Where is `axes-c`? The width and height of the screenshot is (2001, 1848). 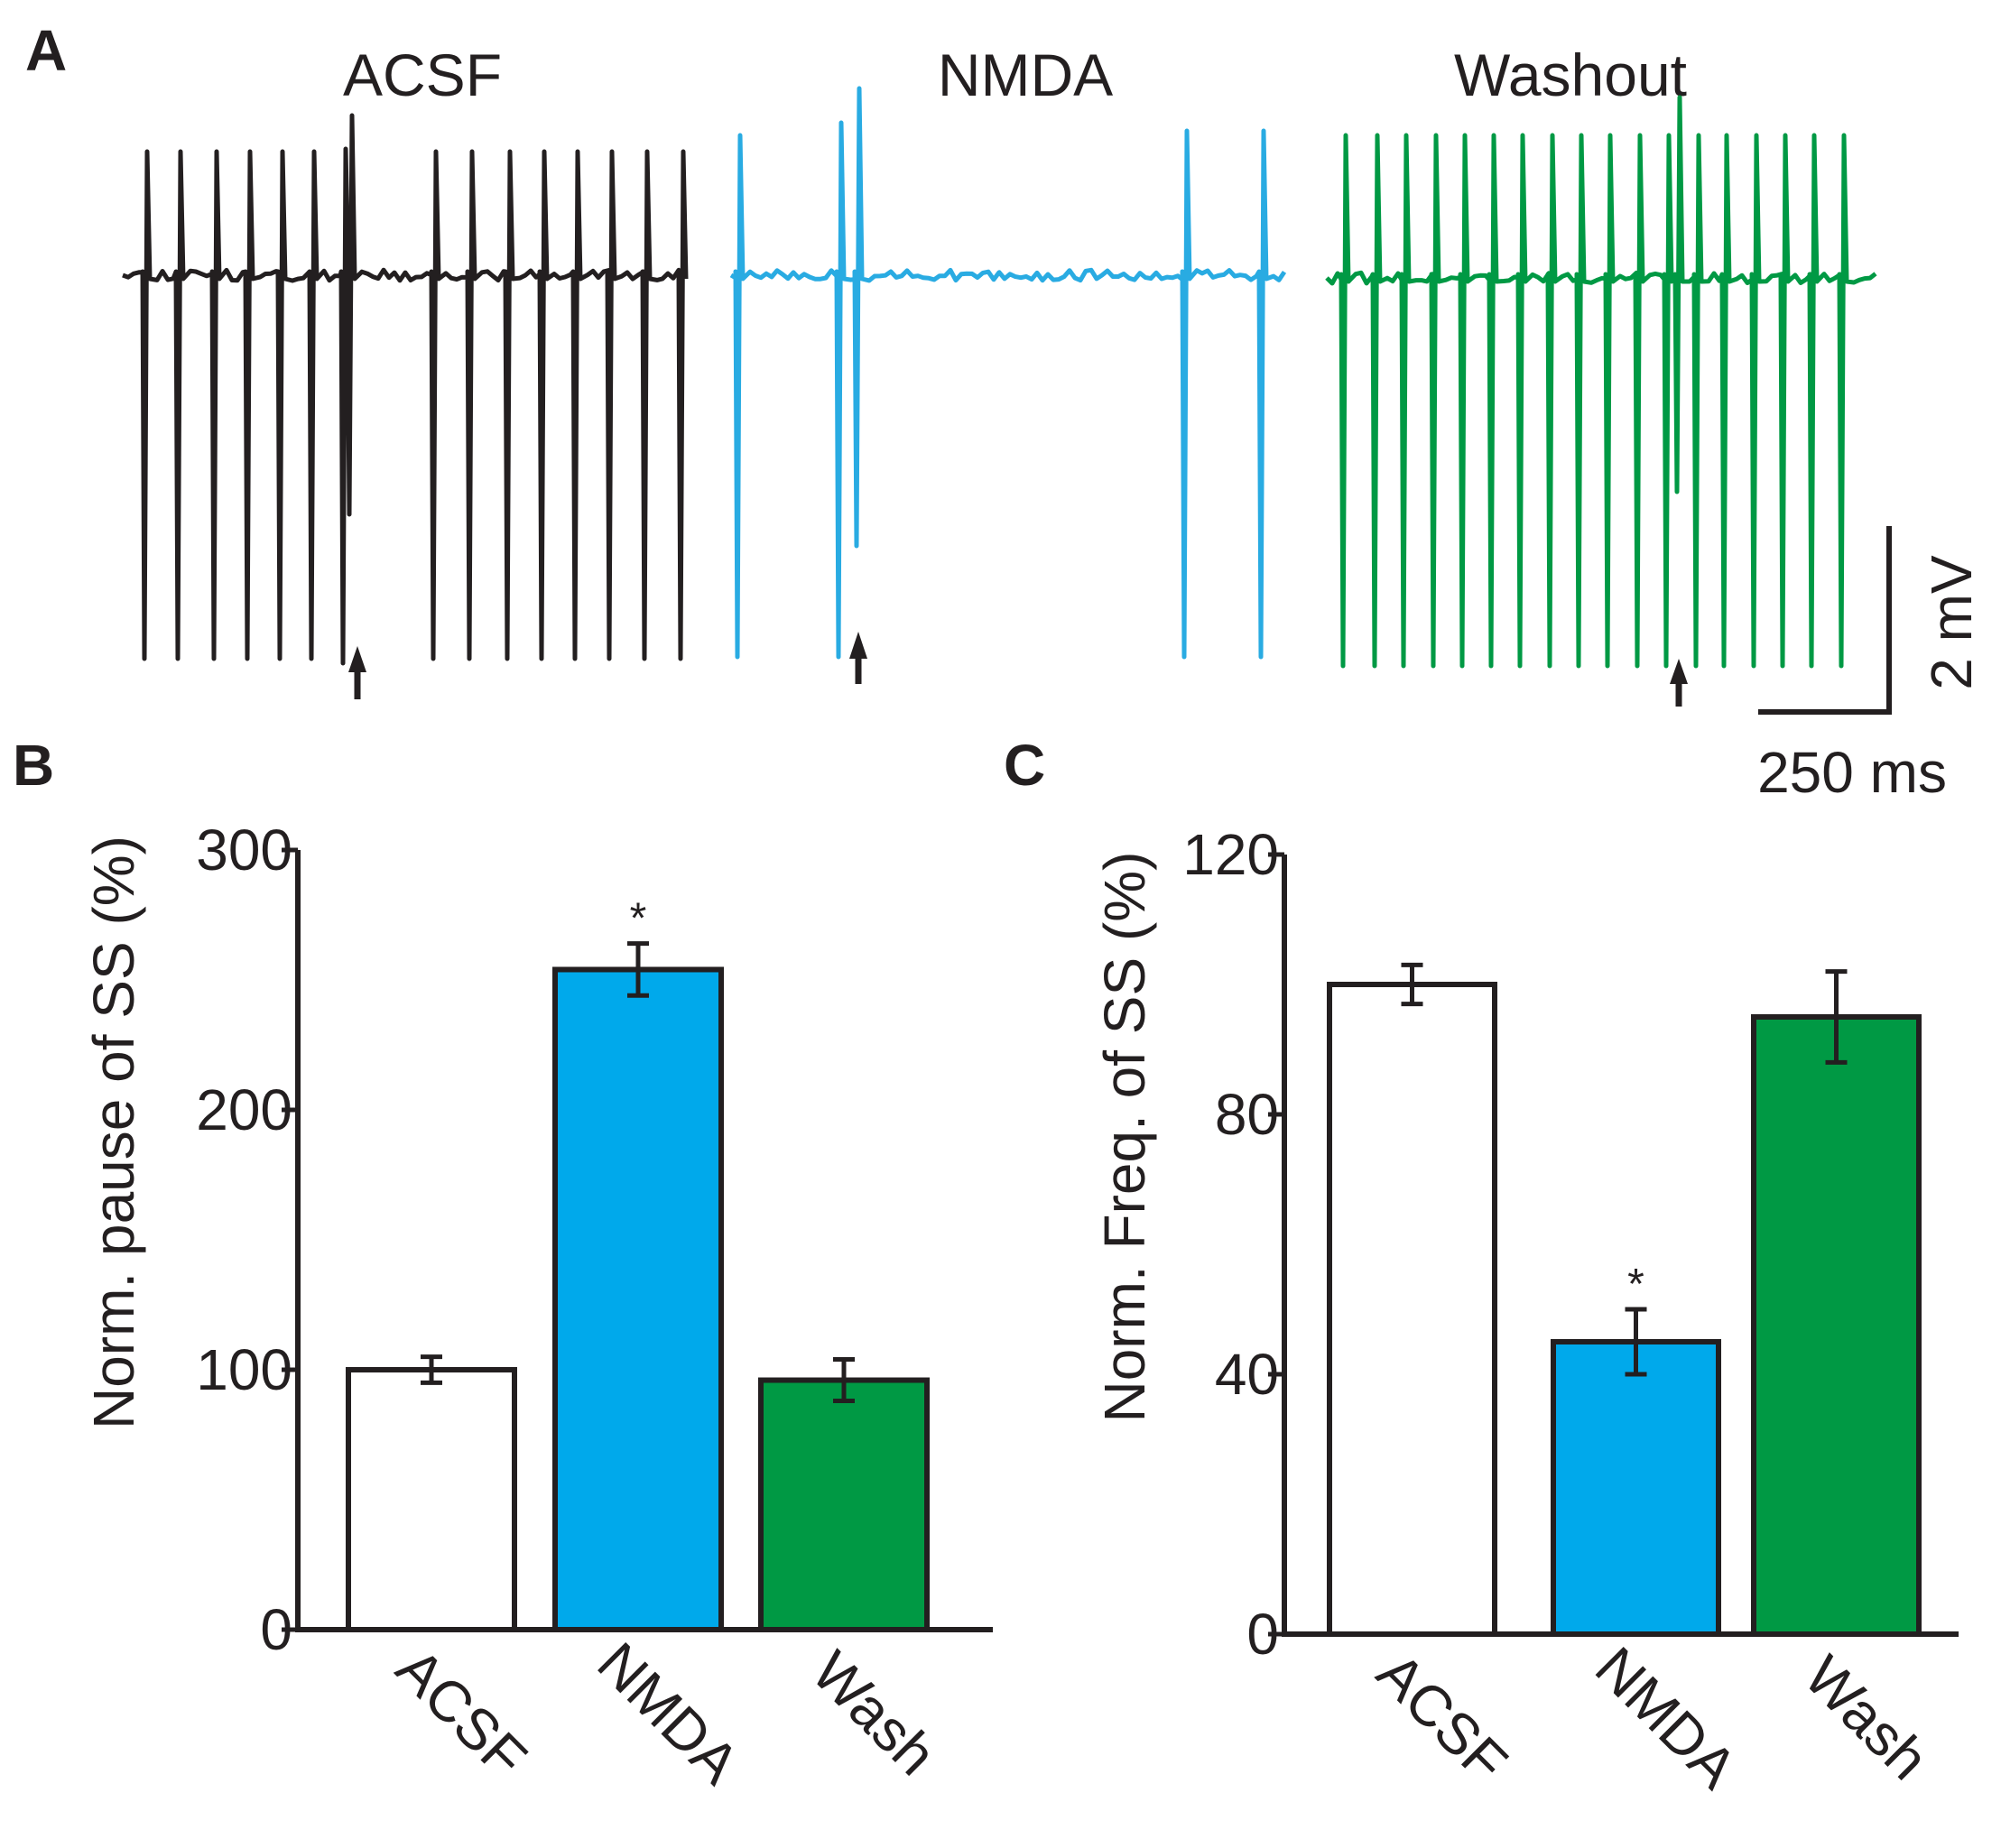
axes-c is located at coordinates (1620, 1246).